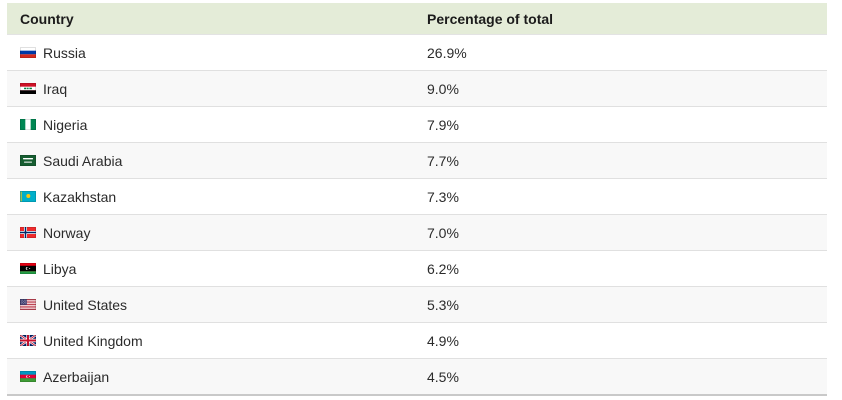 The height and width of the screenshot is (400, 842). Describe the element at coordinates (217, 377) in the screenshot. I see `country-cell: Azerbaijan` at that location.